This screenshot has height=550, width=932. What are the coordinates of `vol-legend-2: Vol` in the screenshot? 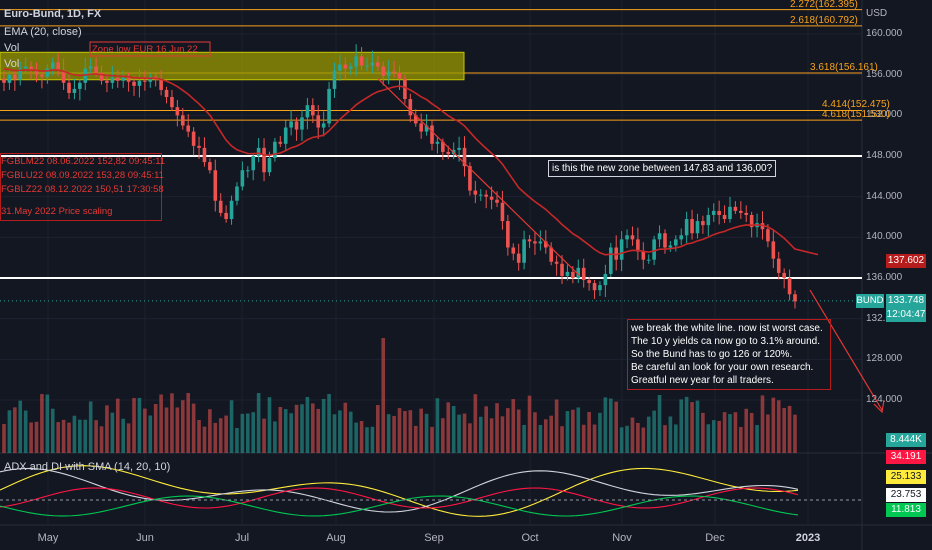 It's located at (12, 64).